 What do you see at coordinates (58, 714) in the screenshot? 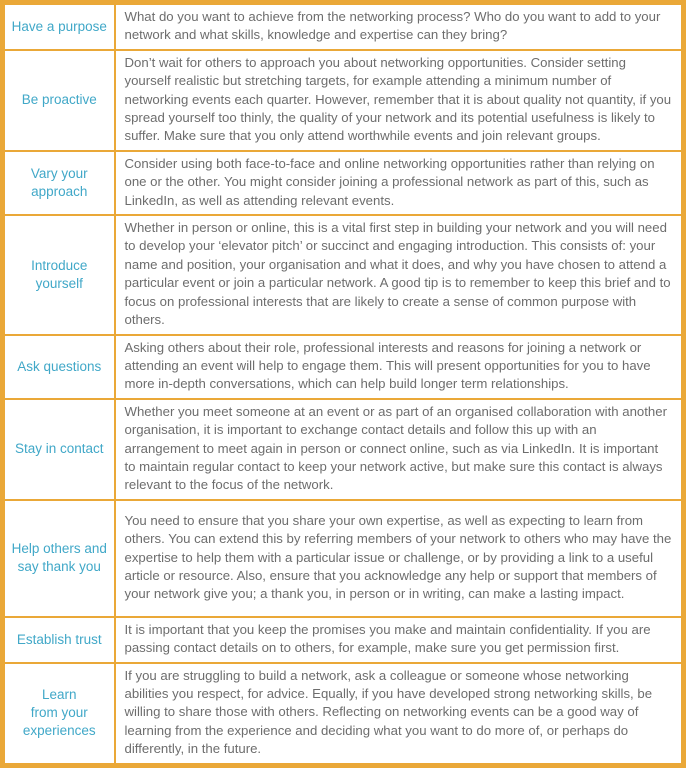
I see `row-label-learn-from-experiences: Learn from your experiences` at bounding box center [58, 714].